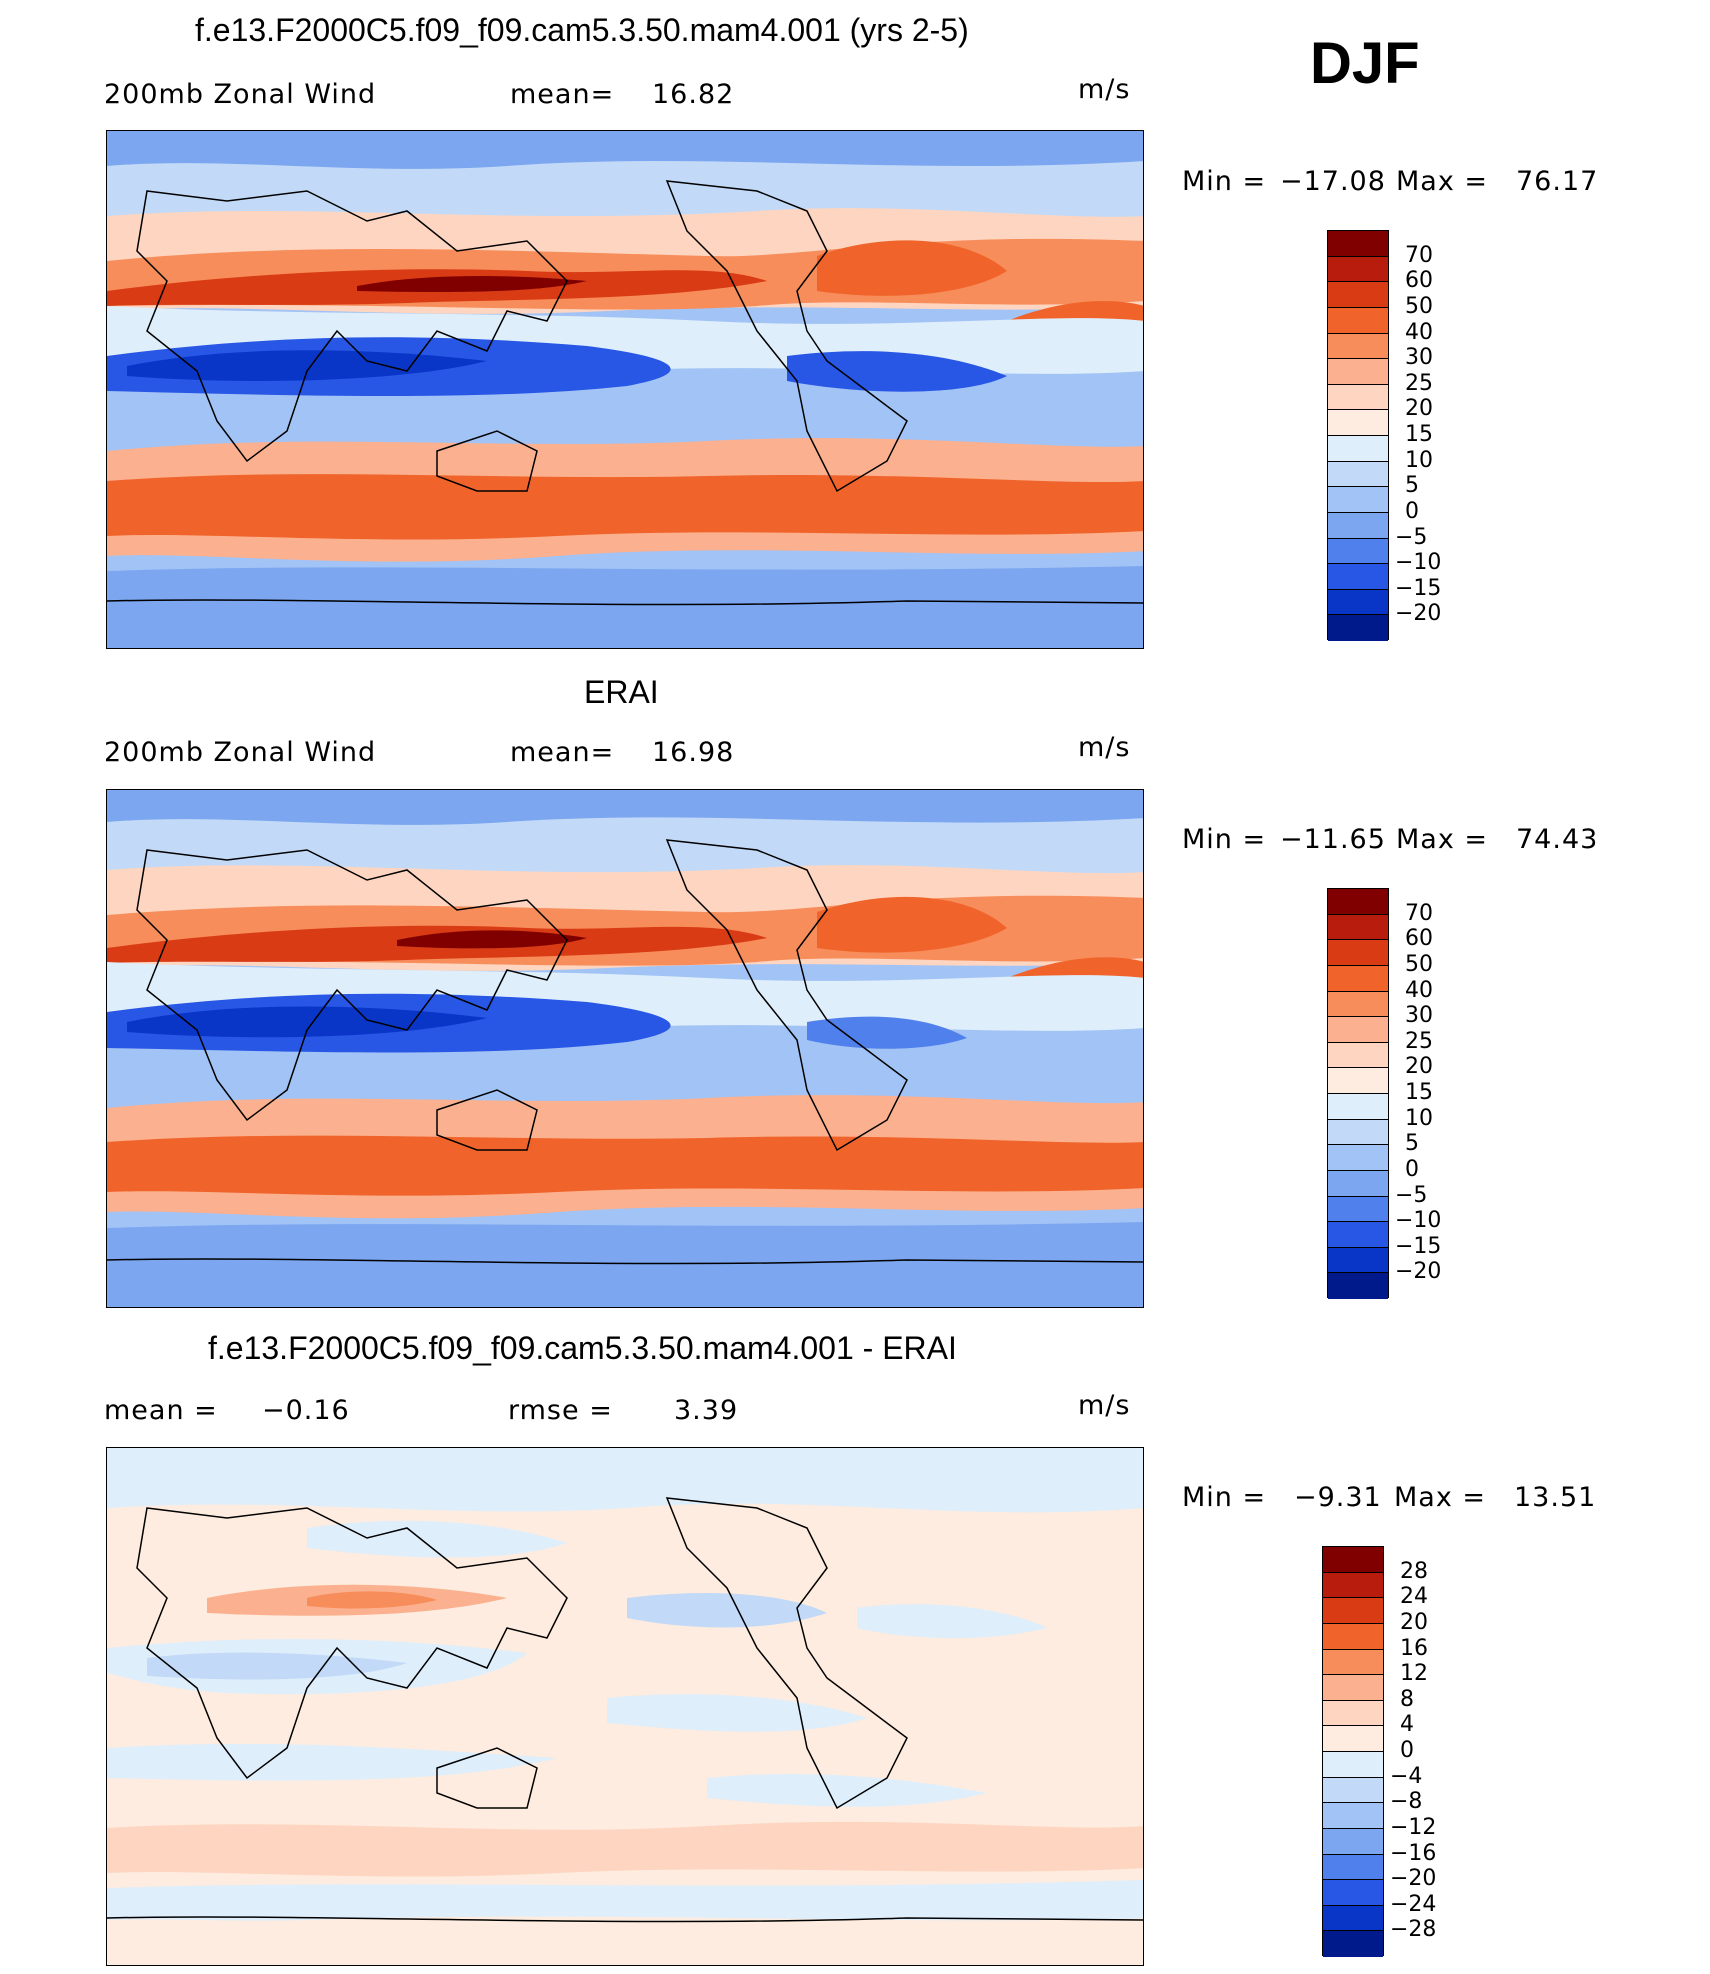 This screenshot has height=1974, width=1710. I want to click on panel-1-min-value: −17.08, so click(1333, 181).